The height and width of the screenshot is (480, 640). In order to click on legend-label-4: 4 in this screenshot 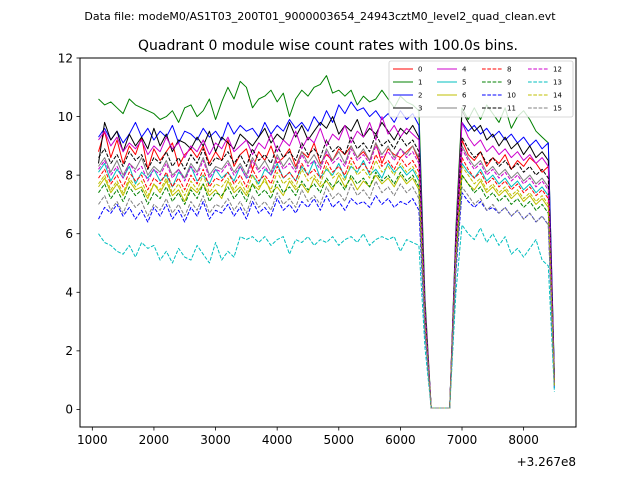, I will do `click(464, 70)`.